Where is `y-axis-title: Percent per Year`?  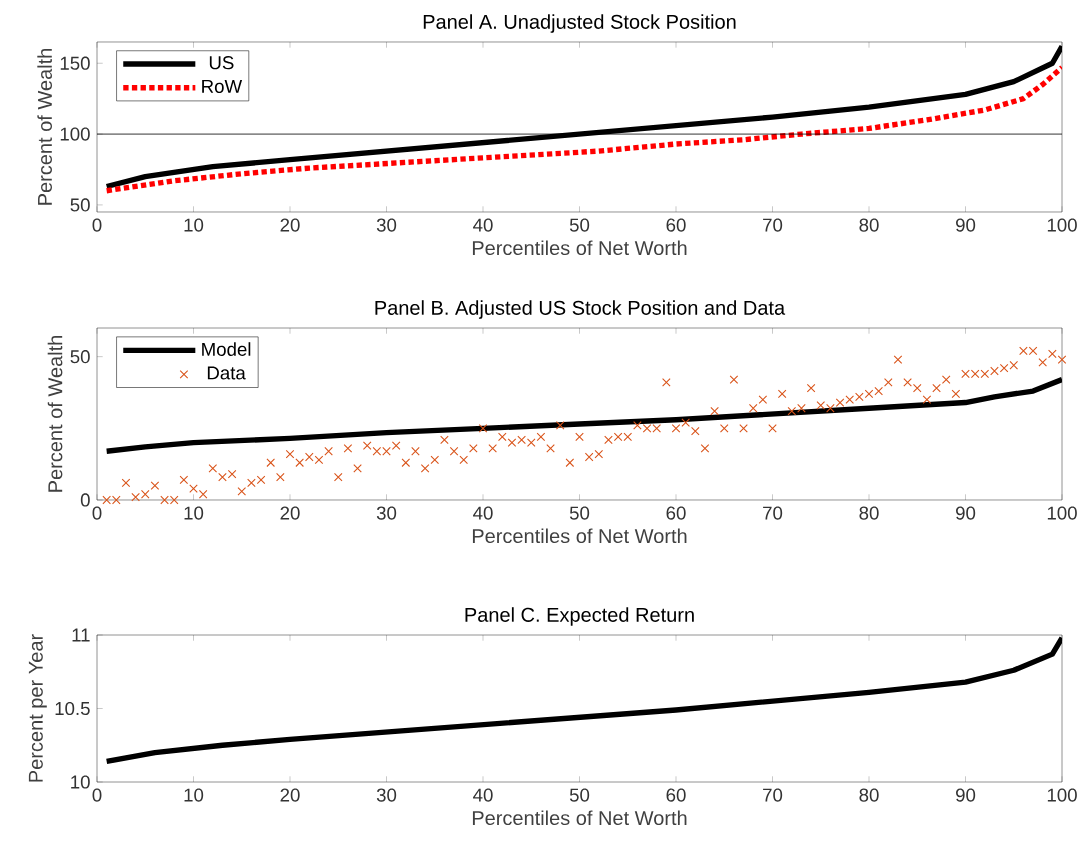 y-axis-title: Percent per Year is located at coordinates (37, 708).